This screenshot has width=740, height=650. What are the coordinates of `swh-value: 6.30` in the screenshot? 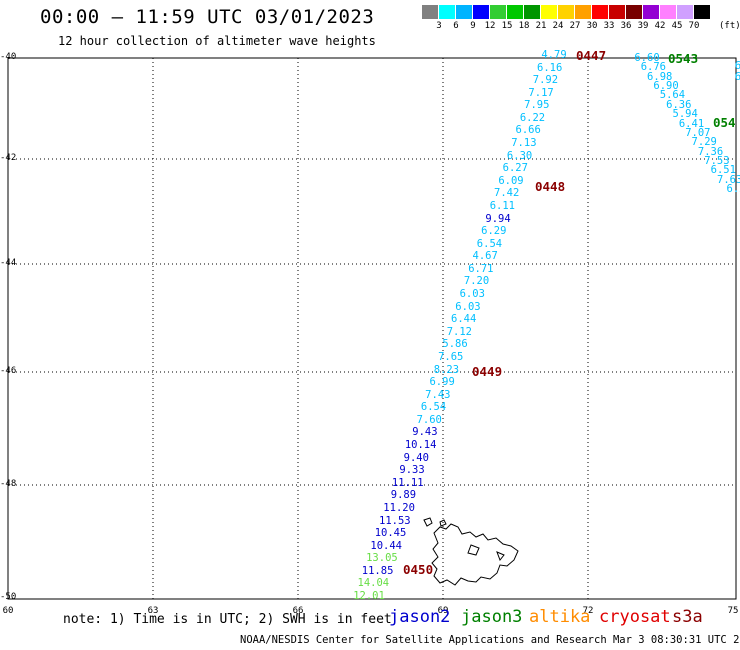 It's located at (519, 155).